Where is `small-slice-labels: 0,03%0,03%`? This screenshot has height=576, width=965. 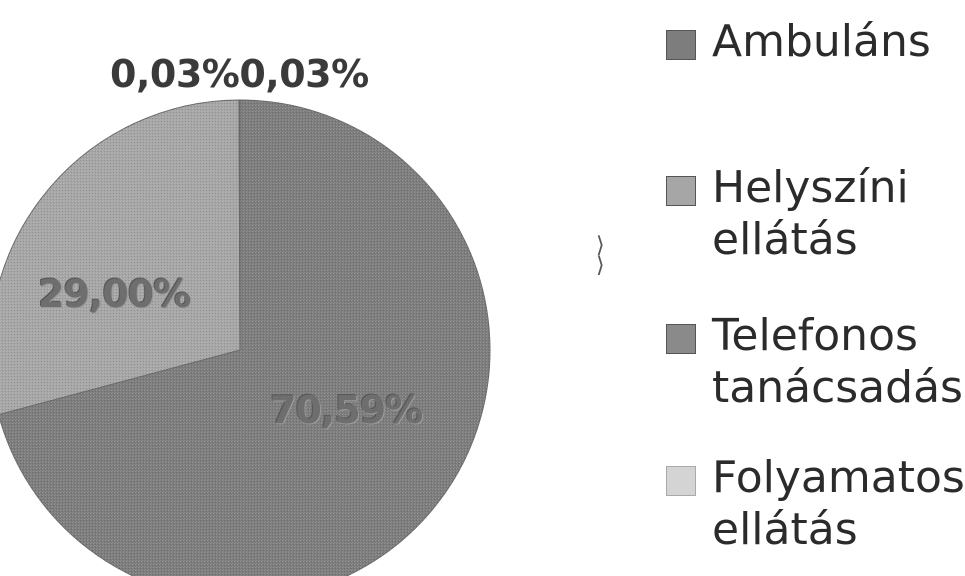
small-slice-labels: 0,03%0,03% is located at coordinates (239, 74).